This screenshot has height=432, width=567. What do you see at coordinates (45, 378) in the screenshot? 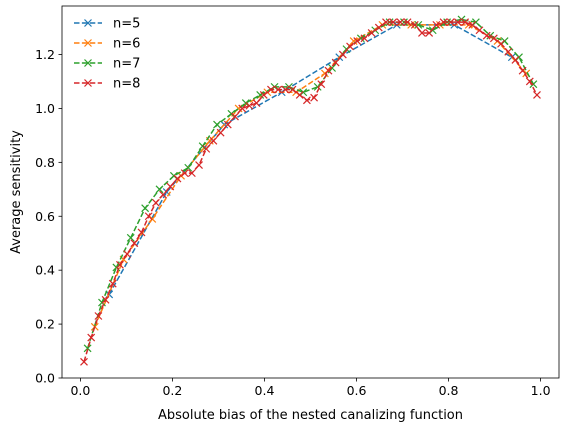
I see `y-tick-label: 0.0` at bounding box center [45, 378].